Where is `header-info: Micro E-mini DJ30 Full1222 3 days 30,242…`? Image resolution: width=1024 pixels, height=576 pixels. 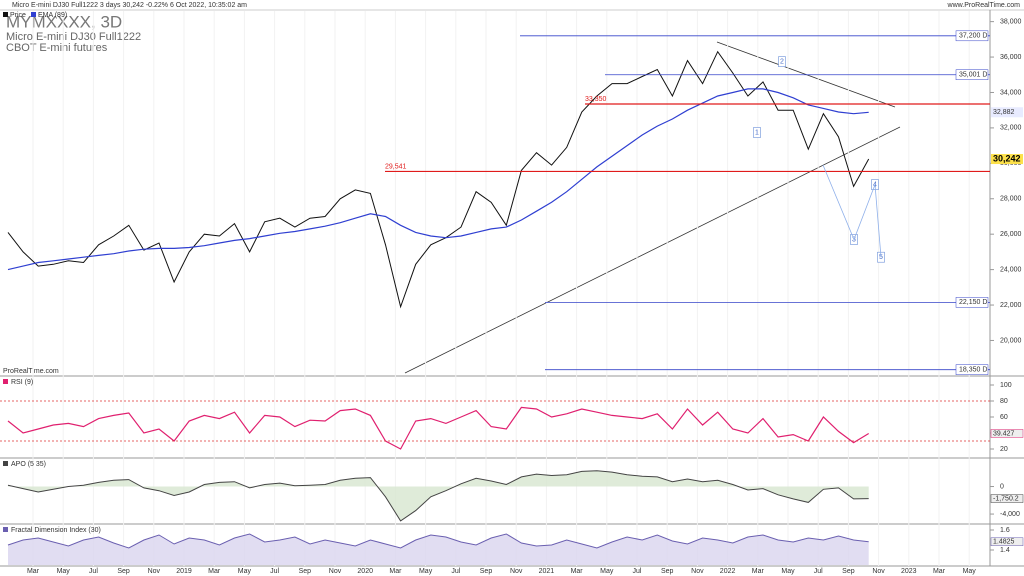
header-info: Micro E-mini DJ30 Full1222 3 days 30,242… is located at coordinates (129, 5).